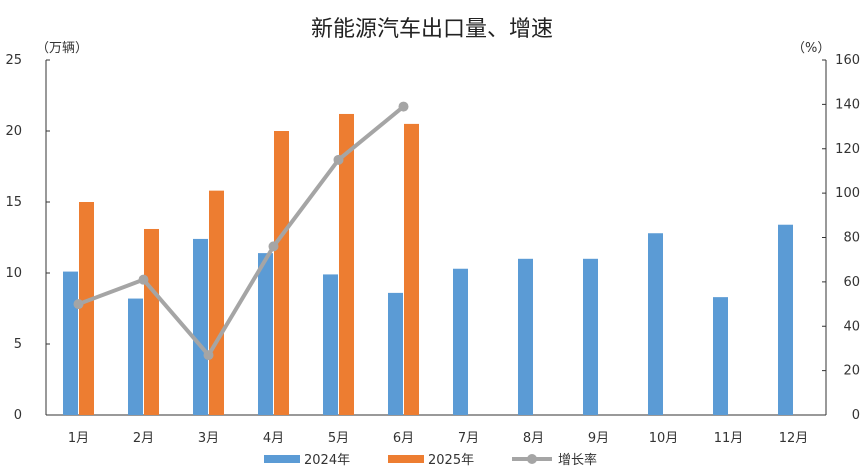 This screenshot has height=469, width=865. What do you see at coordinates (327, 460) in the screenshot?
I see `legend-label-2024: 2024年` at bounding box center [327, 460].